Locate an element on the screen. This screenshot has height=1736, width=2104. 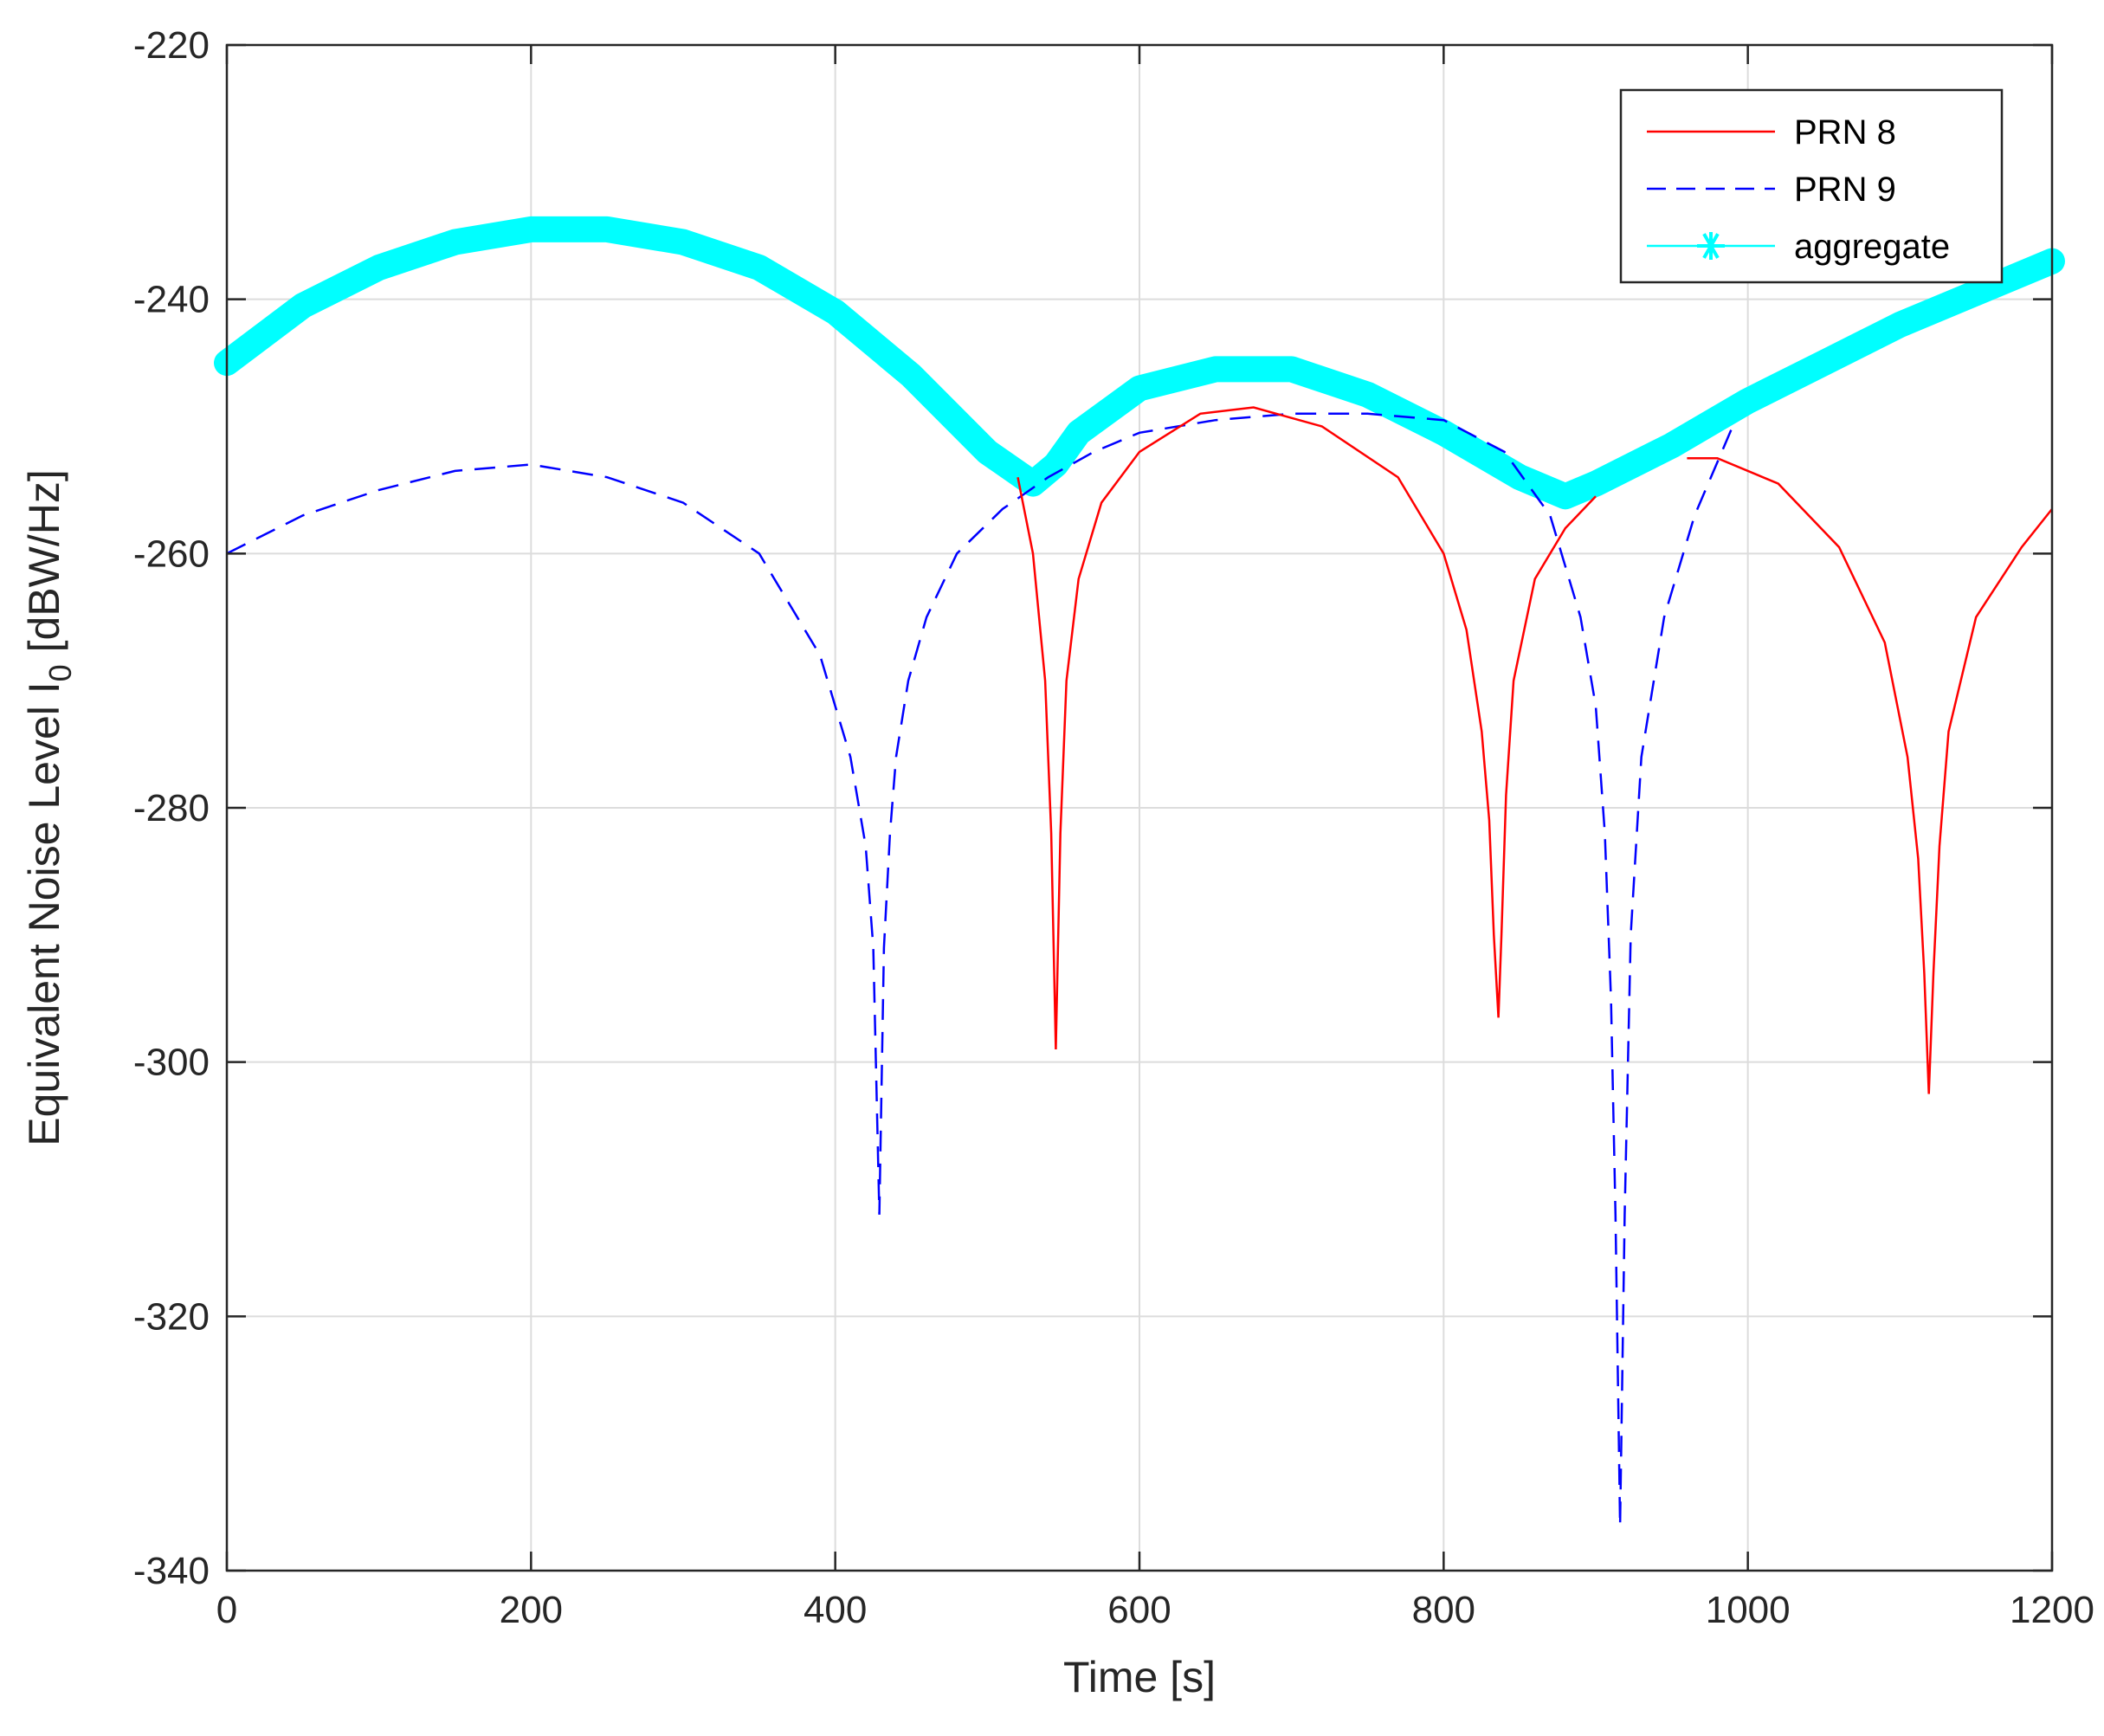
y-tick-label: -220 is located at coordinates (171, 46).